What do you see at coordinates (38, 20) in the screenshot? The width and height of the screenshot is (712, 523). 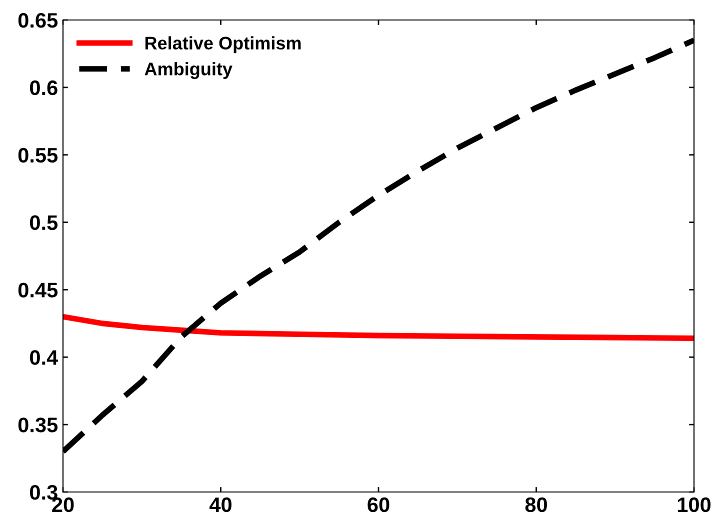 I see `y-tick-label: 0.65` at bounding box center [38, 20].